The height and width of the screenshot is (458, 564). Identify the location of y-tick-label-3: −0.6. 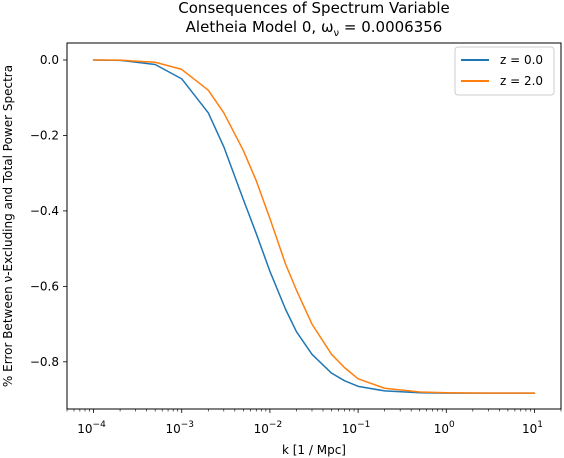
(44, 286).